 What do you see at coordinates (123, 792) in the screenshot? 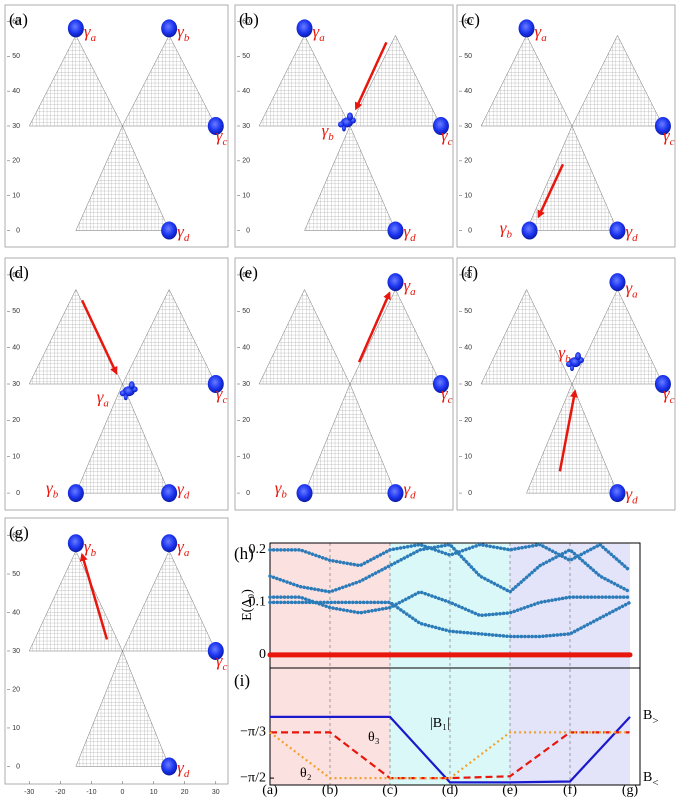
I see `x-tick-label: 0` at bounding box center [123, 792].